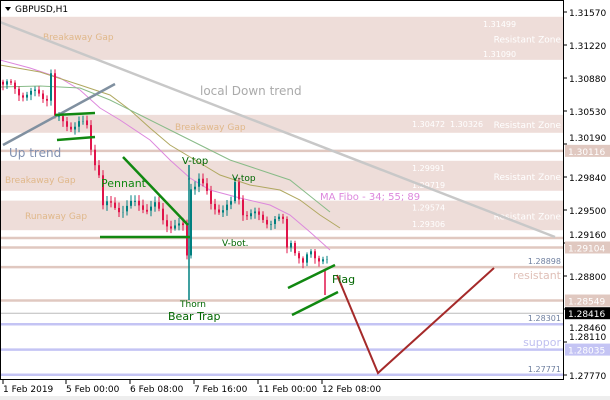 The height and width of the screenshot is (400, 610). What do you see at coordinates (587, 47) in the screenshot?
I see `price-axis-label: 1.31220` at bounding box center [587, 47].